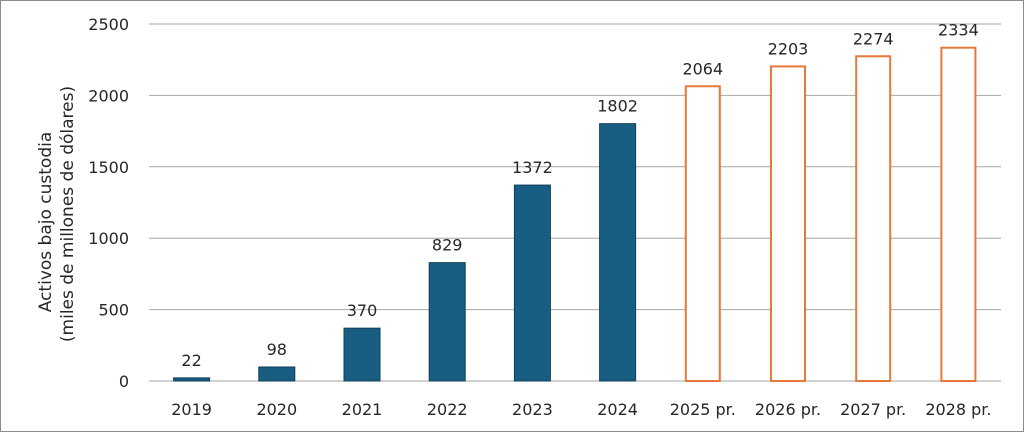 The image size is (1024, 433). What do you see at coordinates (873, 409) in the screenshot?
I see `x-tick-label: 2027 pr.` at bounding box center [873, 409].